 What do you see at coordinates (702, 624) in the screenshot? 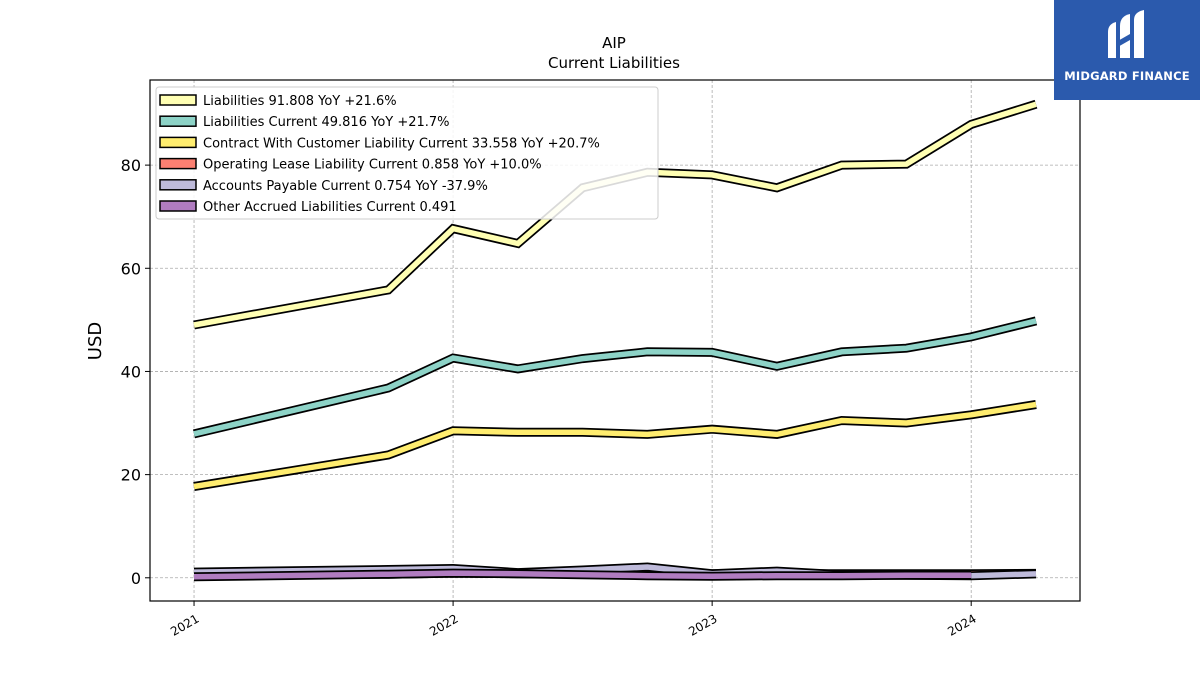
I see `x-tick-label: 2023` at bounding box center [702, 624].